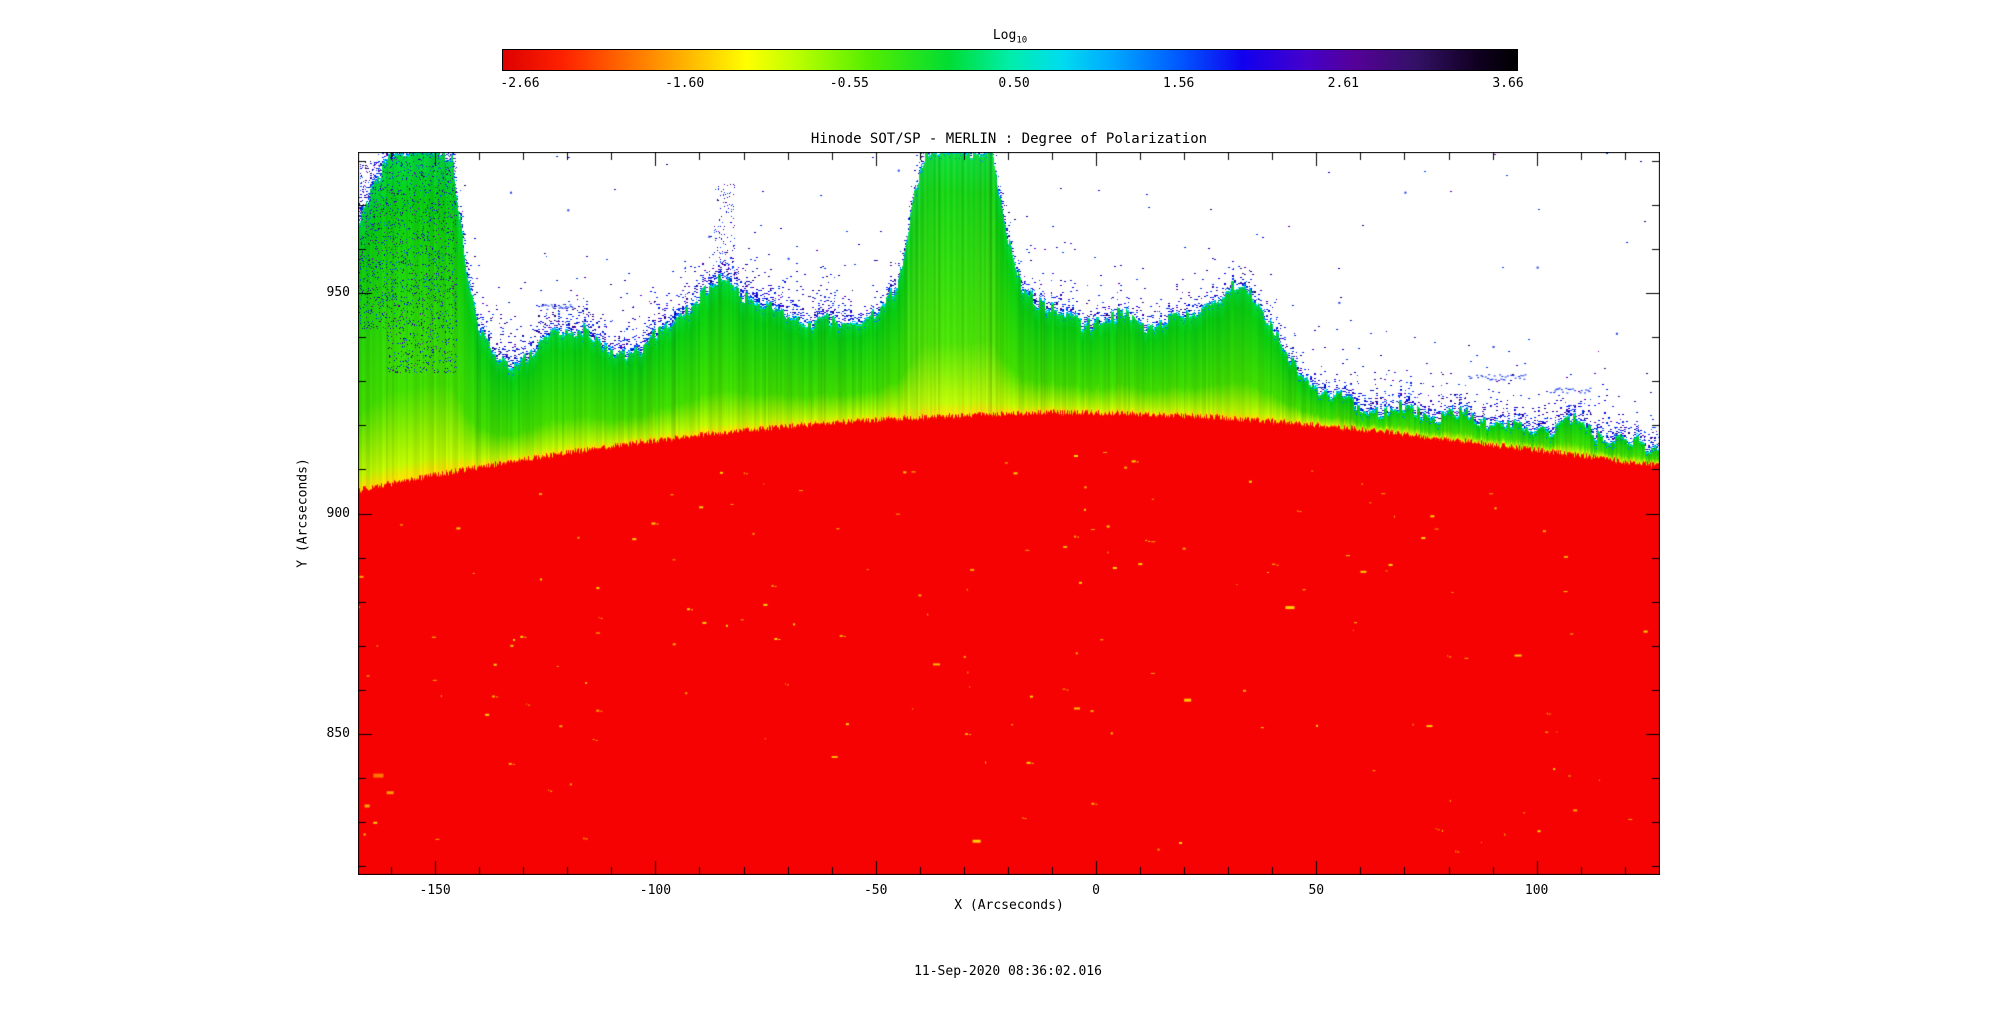  What do you see at coordinates (1004, 35) in the screenshot?
I see `colorbar-title-text: Log` at bounding box center [1004, 35].